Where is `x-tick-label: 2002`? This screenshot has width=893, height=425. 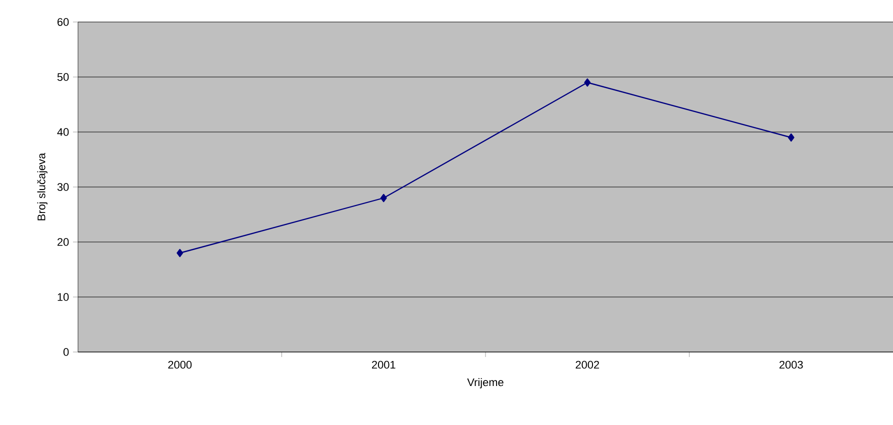
x-tick-label: 2002 is located at coordinates (588, 364).